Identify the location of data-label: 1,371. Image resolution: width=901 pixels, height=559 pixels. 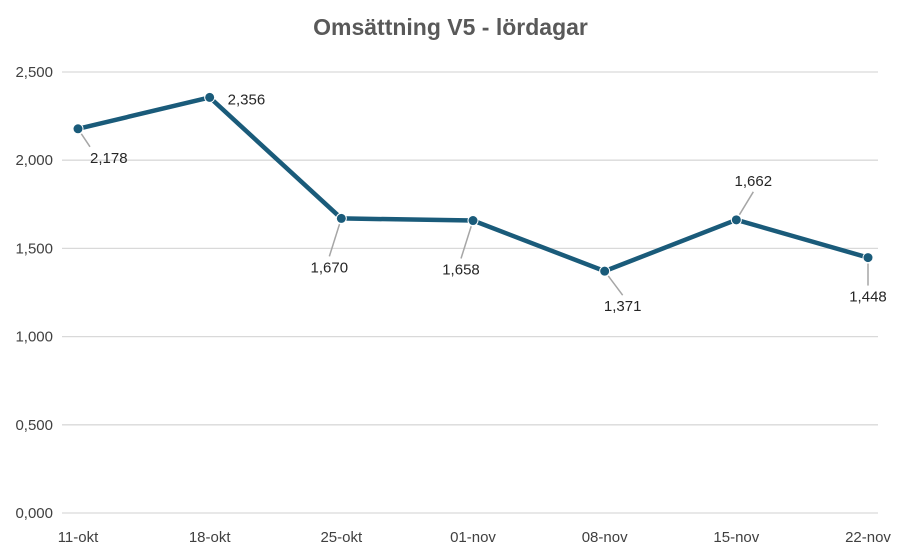
(623, 306).